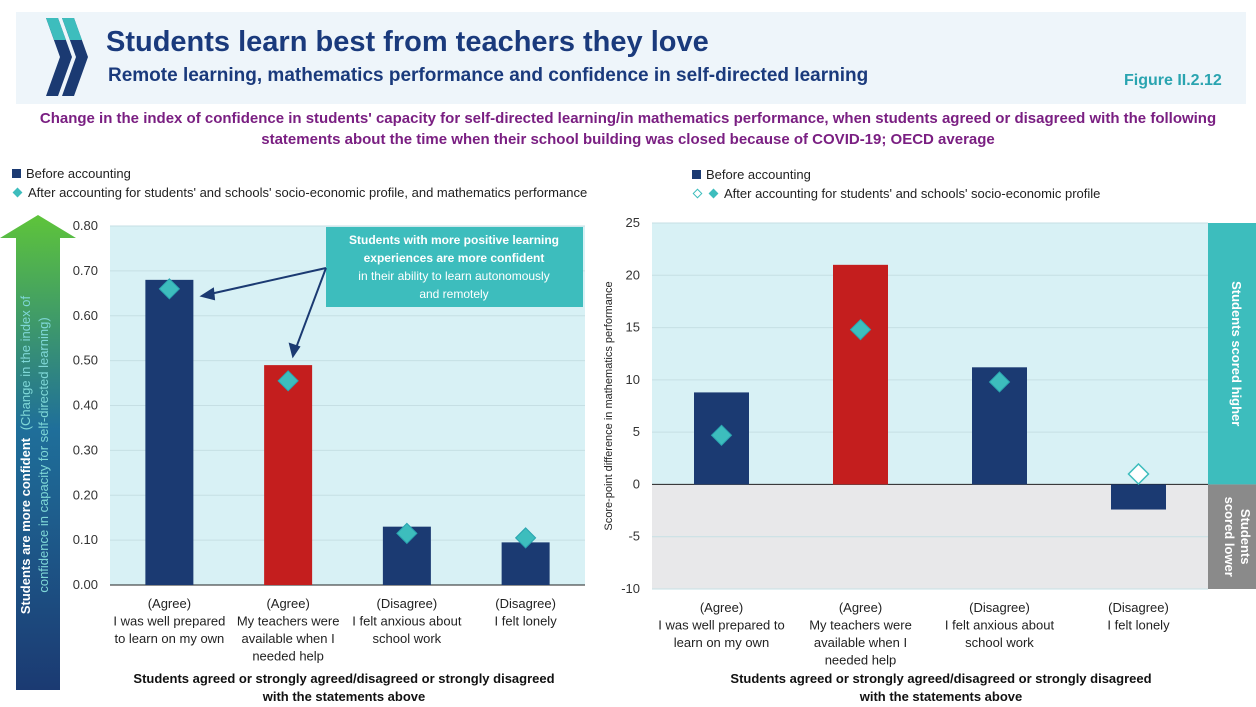 The image size is (1256, 707). Describe the element at coordinates (634, 536) in the screenshot. I see `y-tick-label: -5` at that location.